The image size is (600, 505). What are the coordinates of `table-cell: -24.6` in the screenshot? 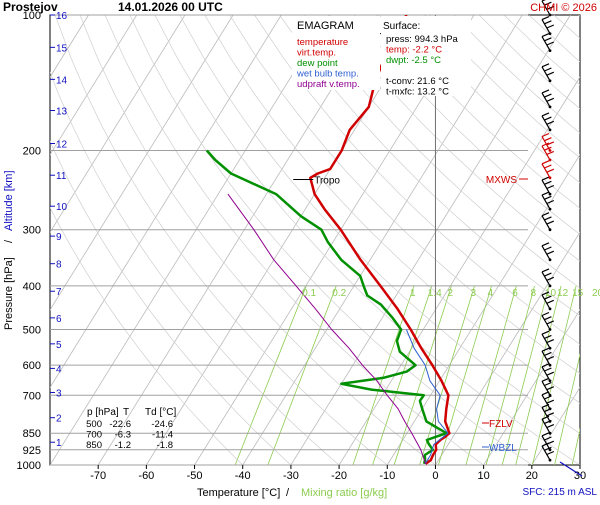 It's located at (162, 424).